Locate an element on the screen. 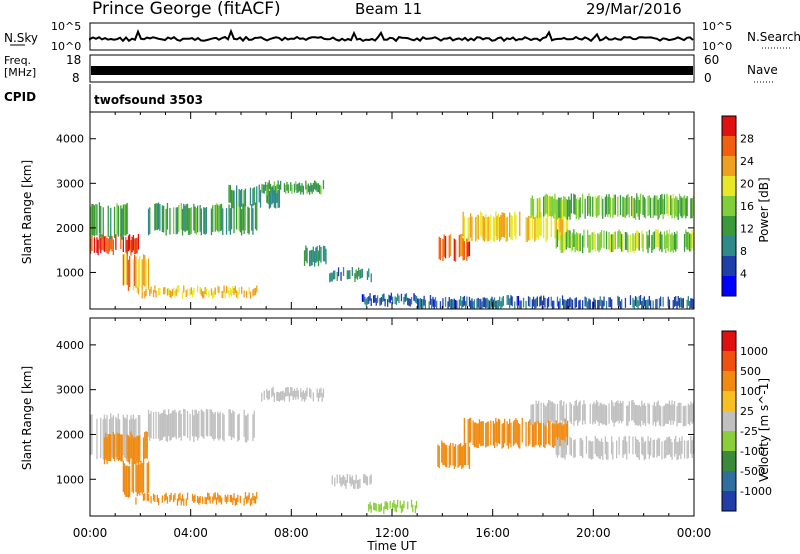 The image size is (800, 554). nsky-label: N.Sky is located at coordinates (21, 38).